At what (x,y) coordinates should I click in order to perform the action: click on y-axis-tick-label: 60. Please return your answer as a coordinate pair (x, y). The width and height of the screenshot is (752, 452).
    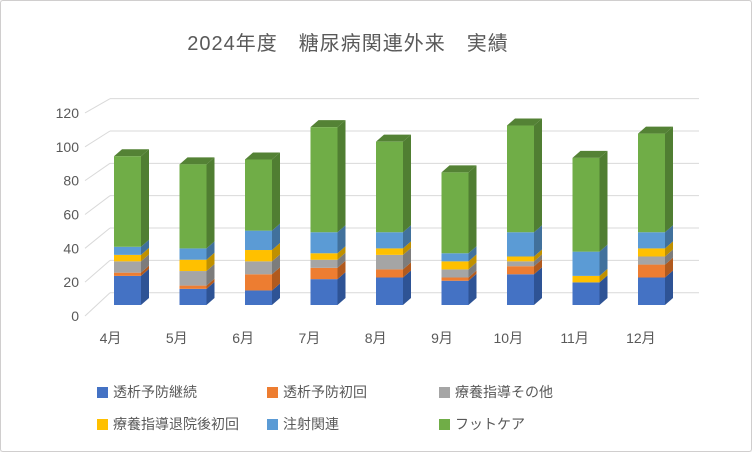
    Looking at the image, I should click on (71, 214).